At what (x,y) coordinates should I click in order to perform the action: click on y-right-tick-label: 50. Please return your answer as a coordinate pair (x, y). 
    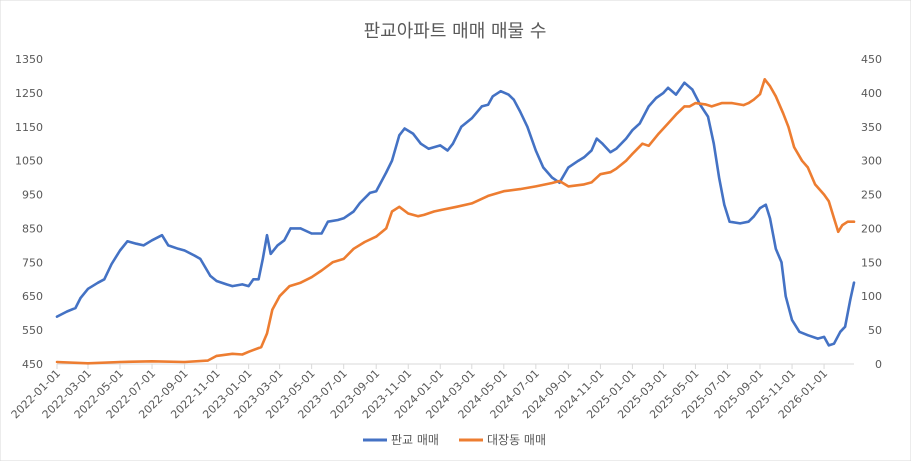
    Looking at the image, I should click on (875, 330).